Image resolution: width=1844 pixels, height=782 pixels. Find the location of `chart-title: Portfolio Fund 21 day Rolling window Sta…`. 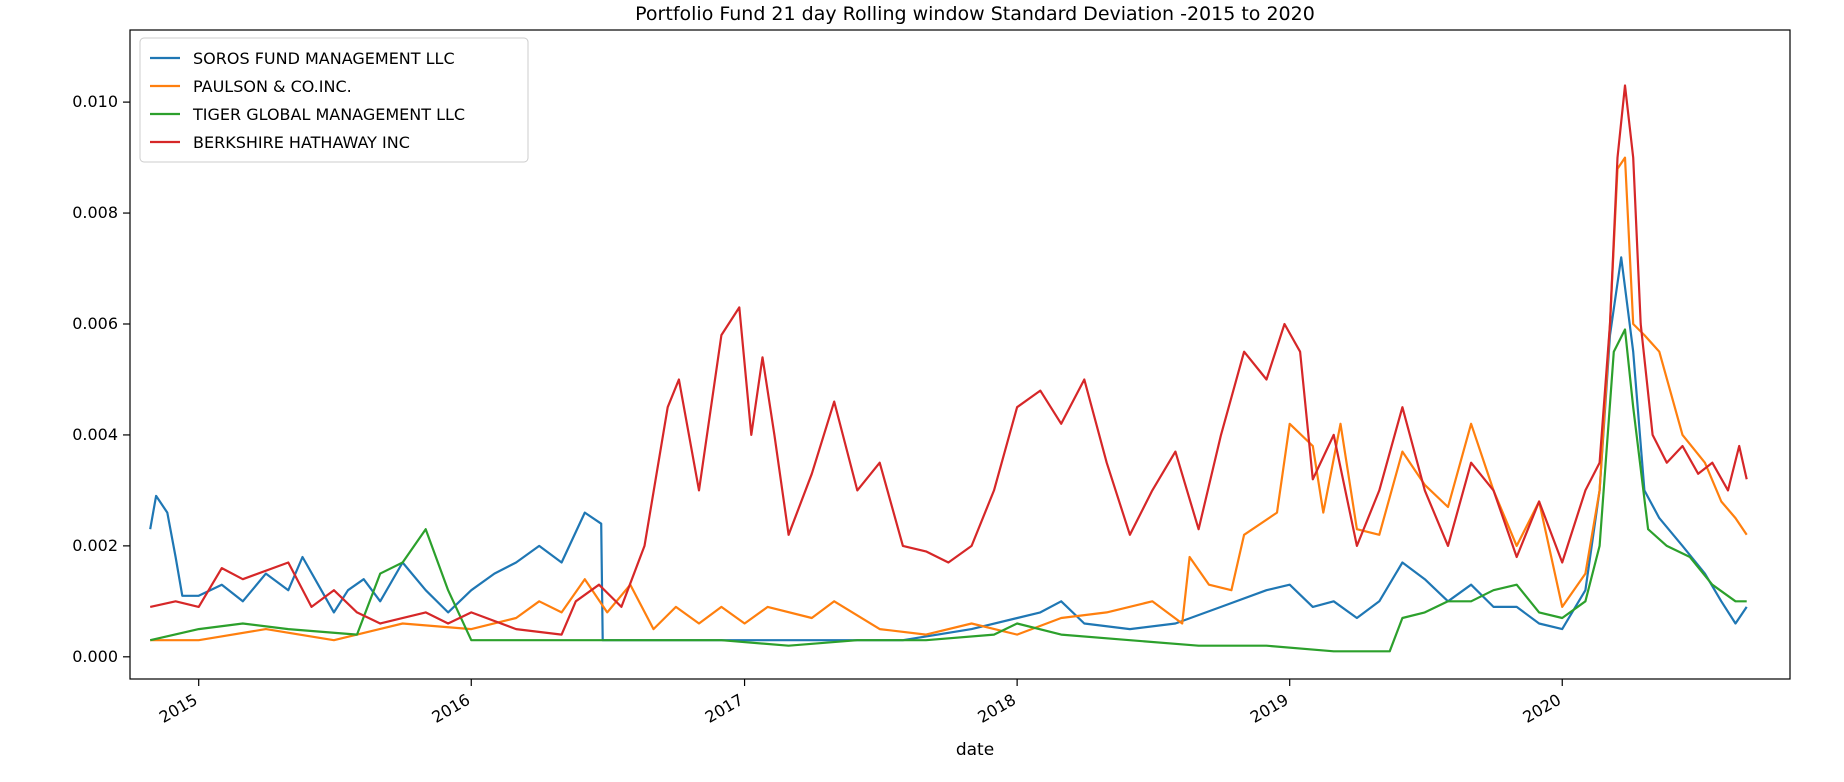

chart-title: Portfolio Fund 21 day Rolling window Sta… is located at coordinates (975, 14).